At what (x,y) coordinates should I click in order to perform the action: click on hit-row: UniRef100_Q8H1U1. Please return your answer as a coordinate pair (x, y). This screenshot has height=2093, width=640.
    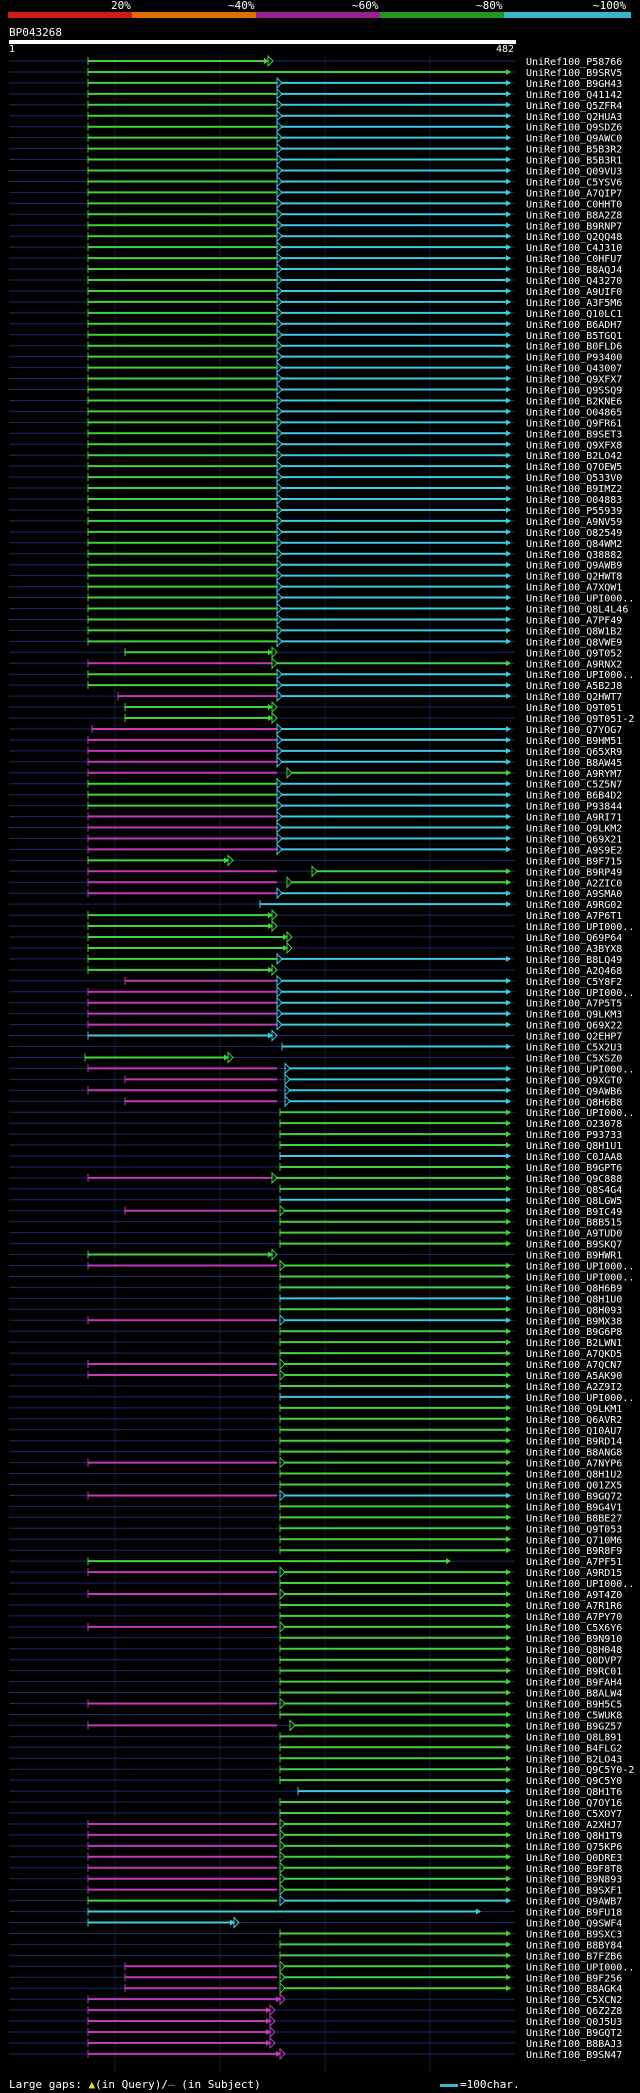
    Looking at the image, I should click on (315, 1146).